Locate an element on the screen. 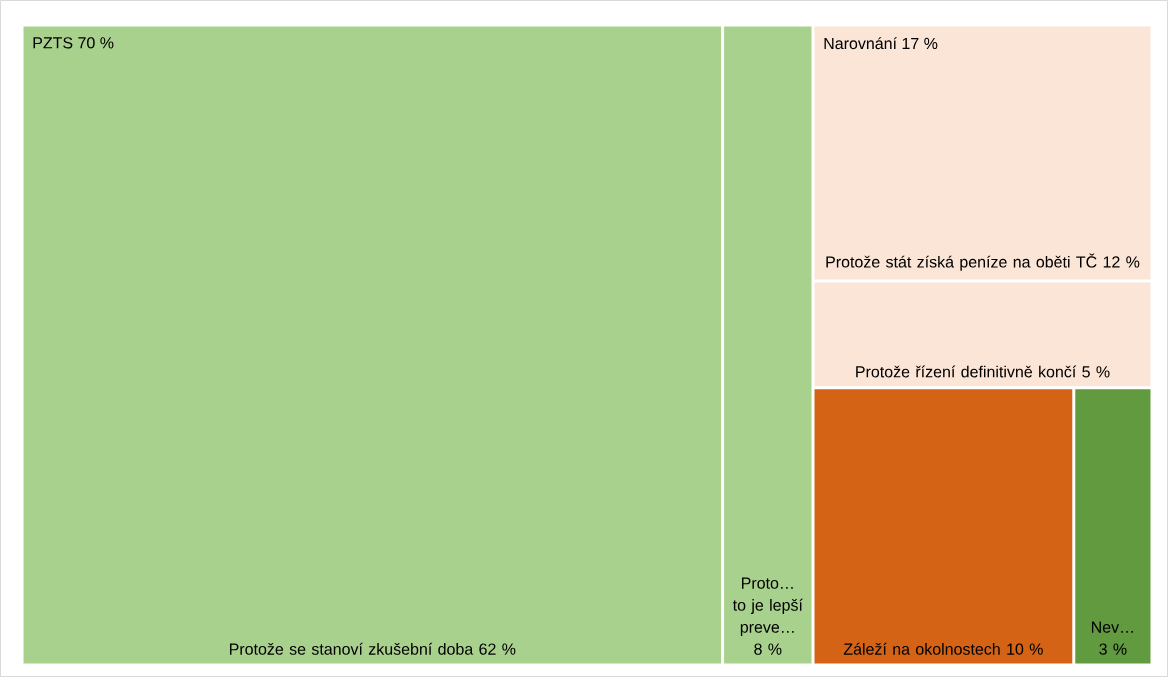  category-label: Protože stát získá peníze na oběti TČ is located at coordinates (961, 262).